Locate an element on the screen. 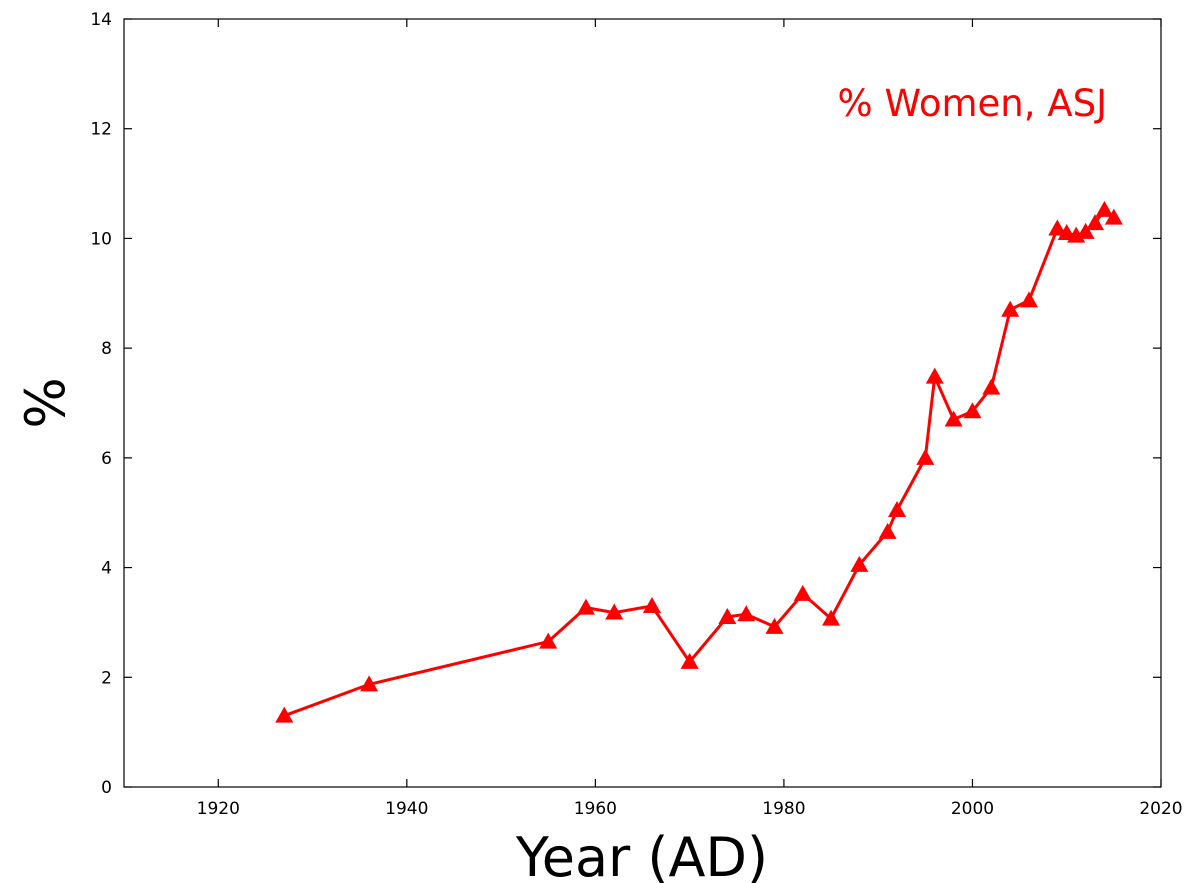 Image resolution: width=1198 pixels, height=883 pixels. y-tick-label: 10 is located at coordinates (101, 239).